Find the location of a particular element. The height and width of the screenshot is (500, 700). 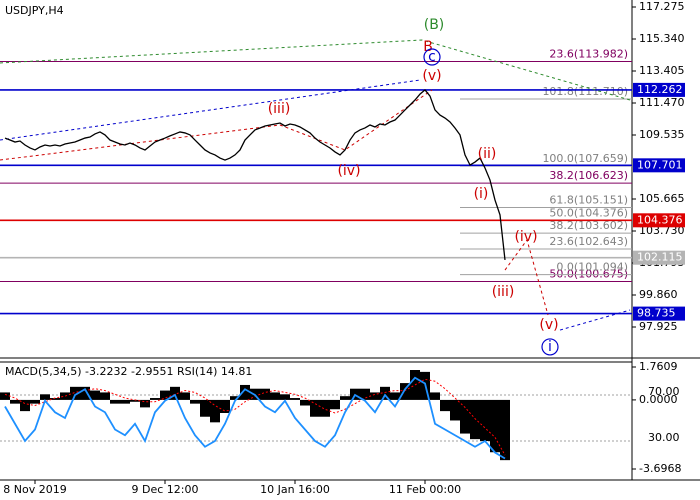

wave-label: B is located at coordinates (428, 47).